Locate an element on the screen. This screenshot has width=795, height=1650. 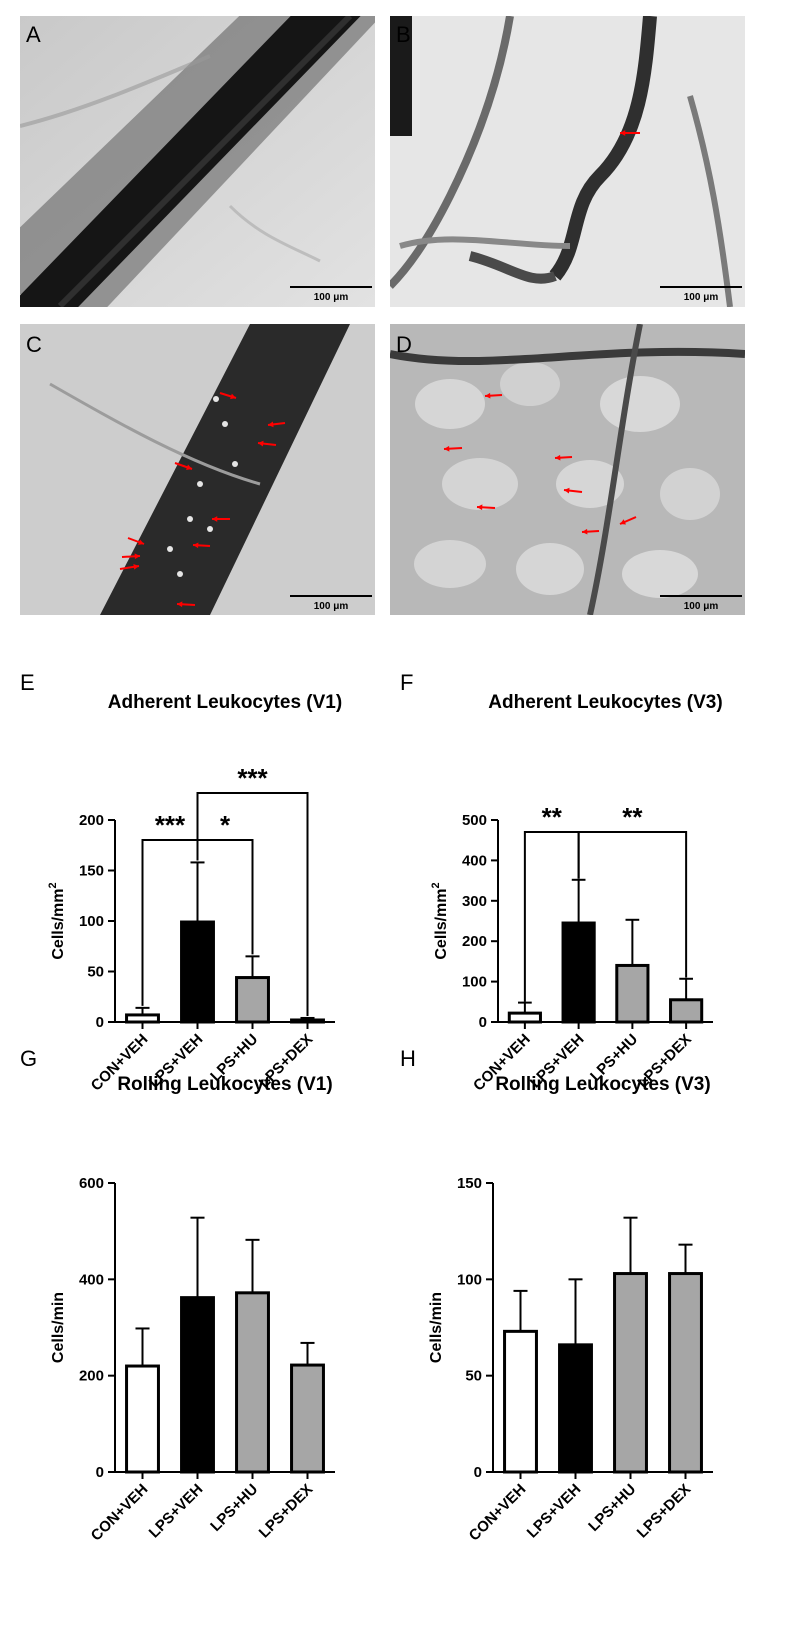
scale-bar-d: 100 μm is located at coordinates (701, 603).